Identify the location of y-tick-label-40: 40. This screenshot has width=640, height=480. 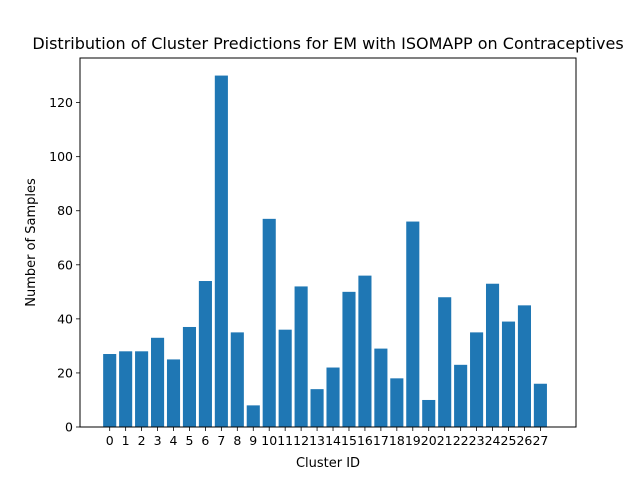
(65, 318).